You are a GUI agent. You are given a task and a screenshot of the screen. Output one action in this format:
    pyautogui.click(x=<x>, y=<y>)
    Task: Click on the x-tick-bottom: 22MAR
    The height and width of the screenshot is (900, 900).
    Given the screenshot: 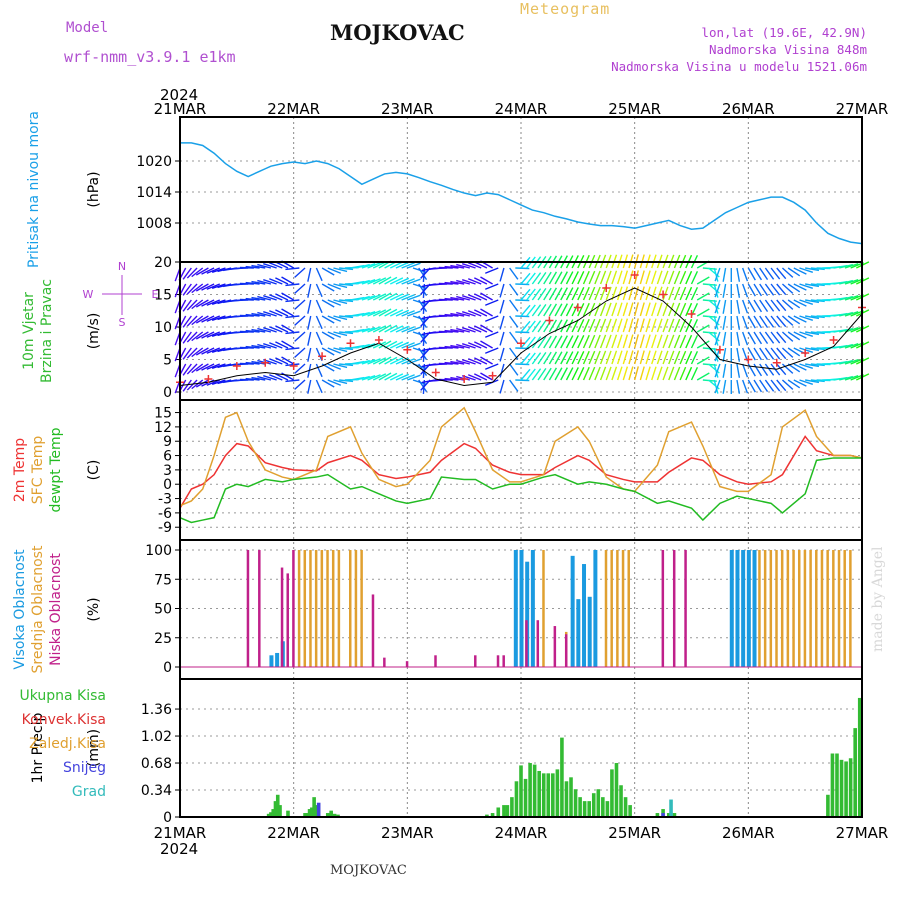 What is the action you would take?
    pyautogui.click(x=293, y=833)
    